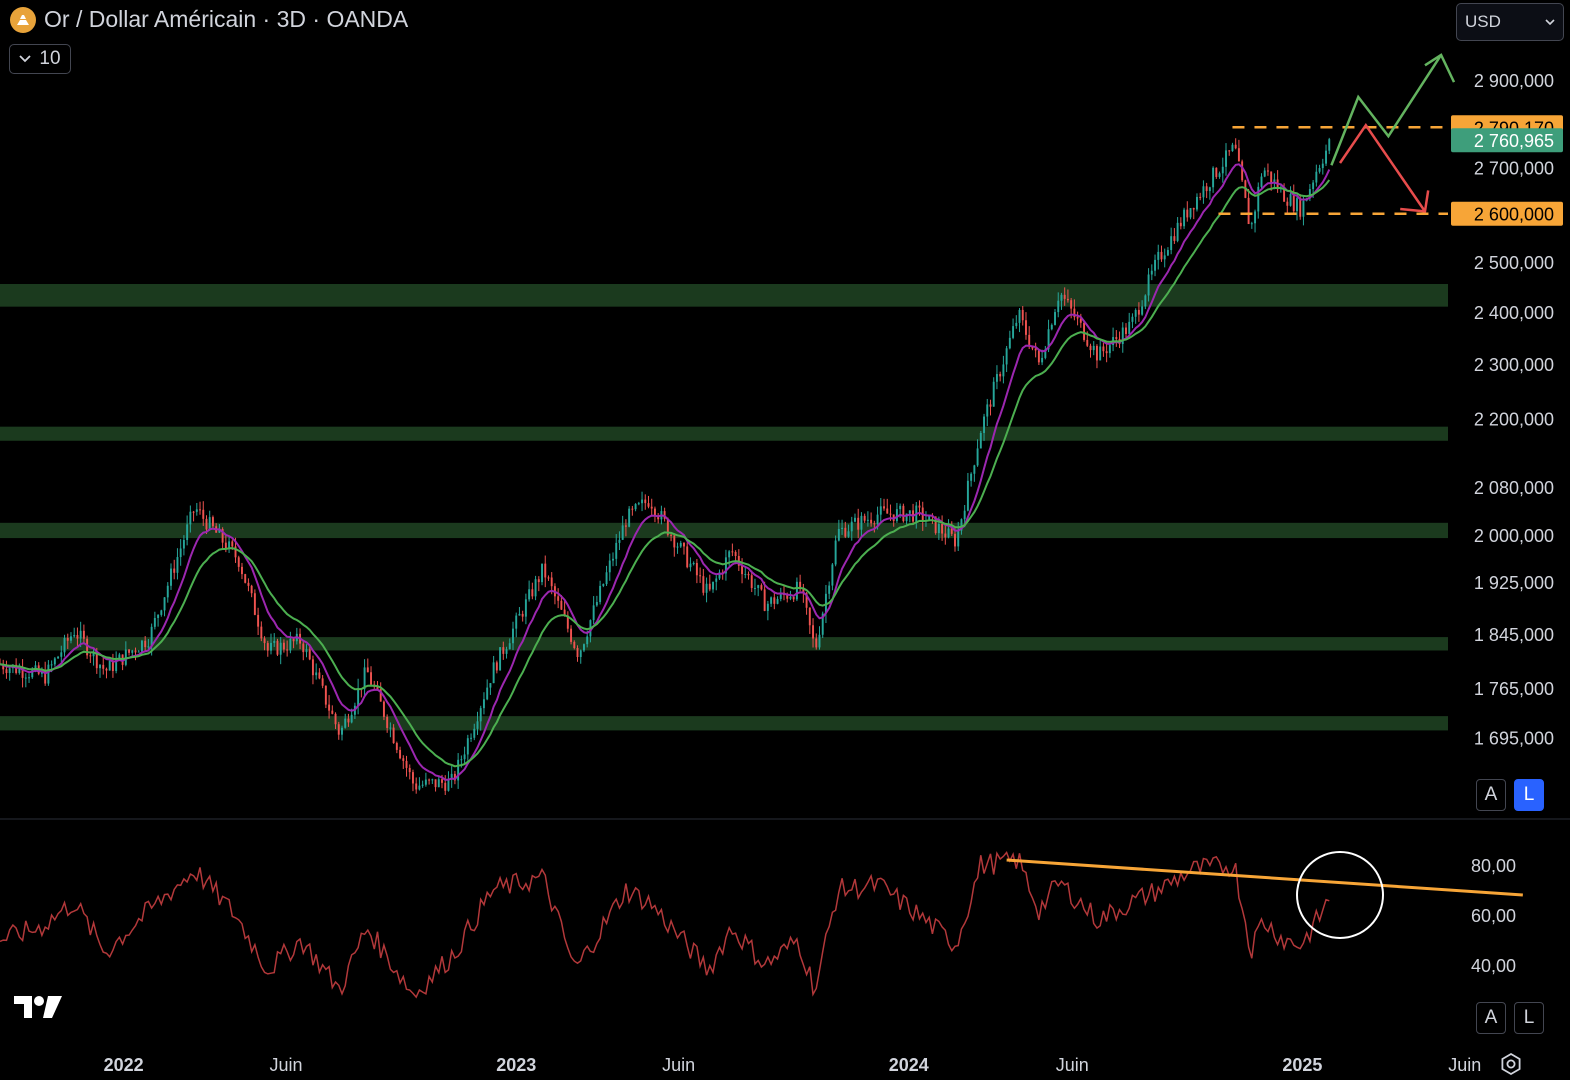 The width and height of the screenshot is (1570, 1080). Describe the element at coordinates (1529, 1018) in the screenshot. I see `rsi-log-scale-button: L` at that location.